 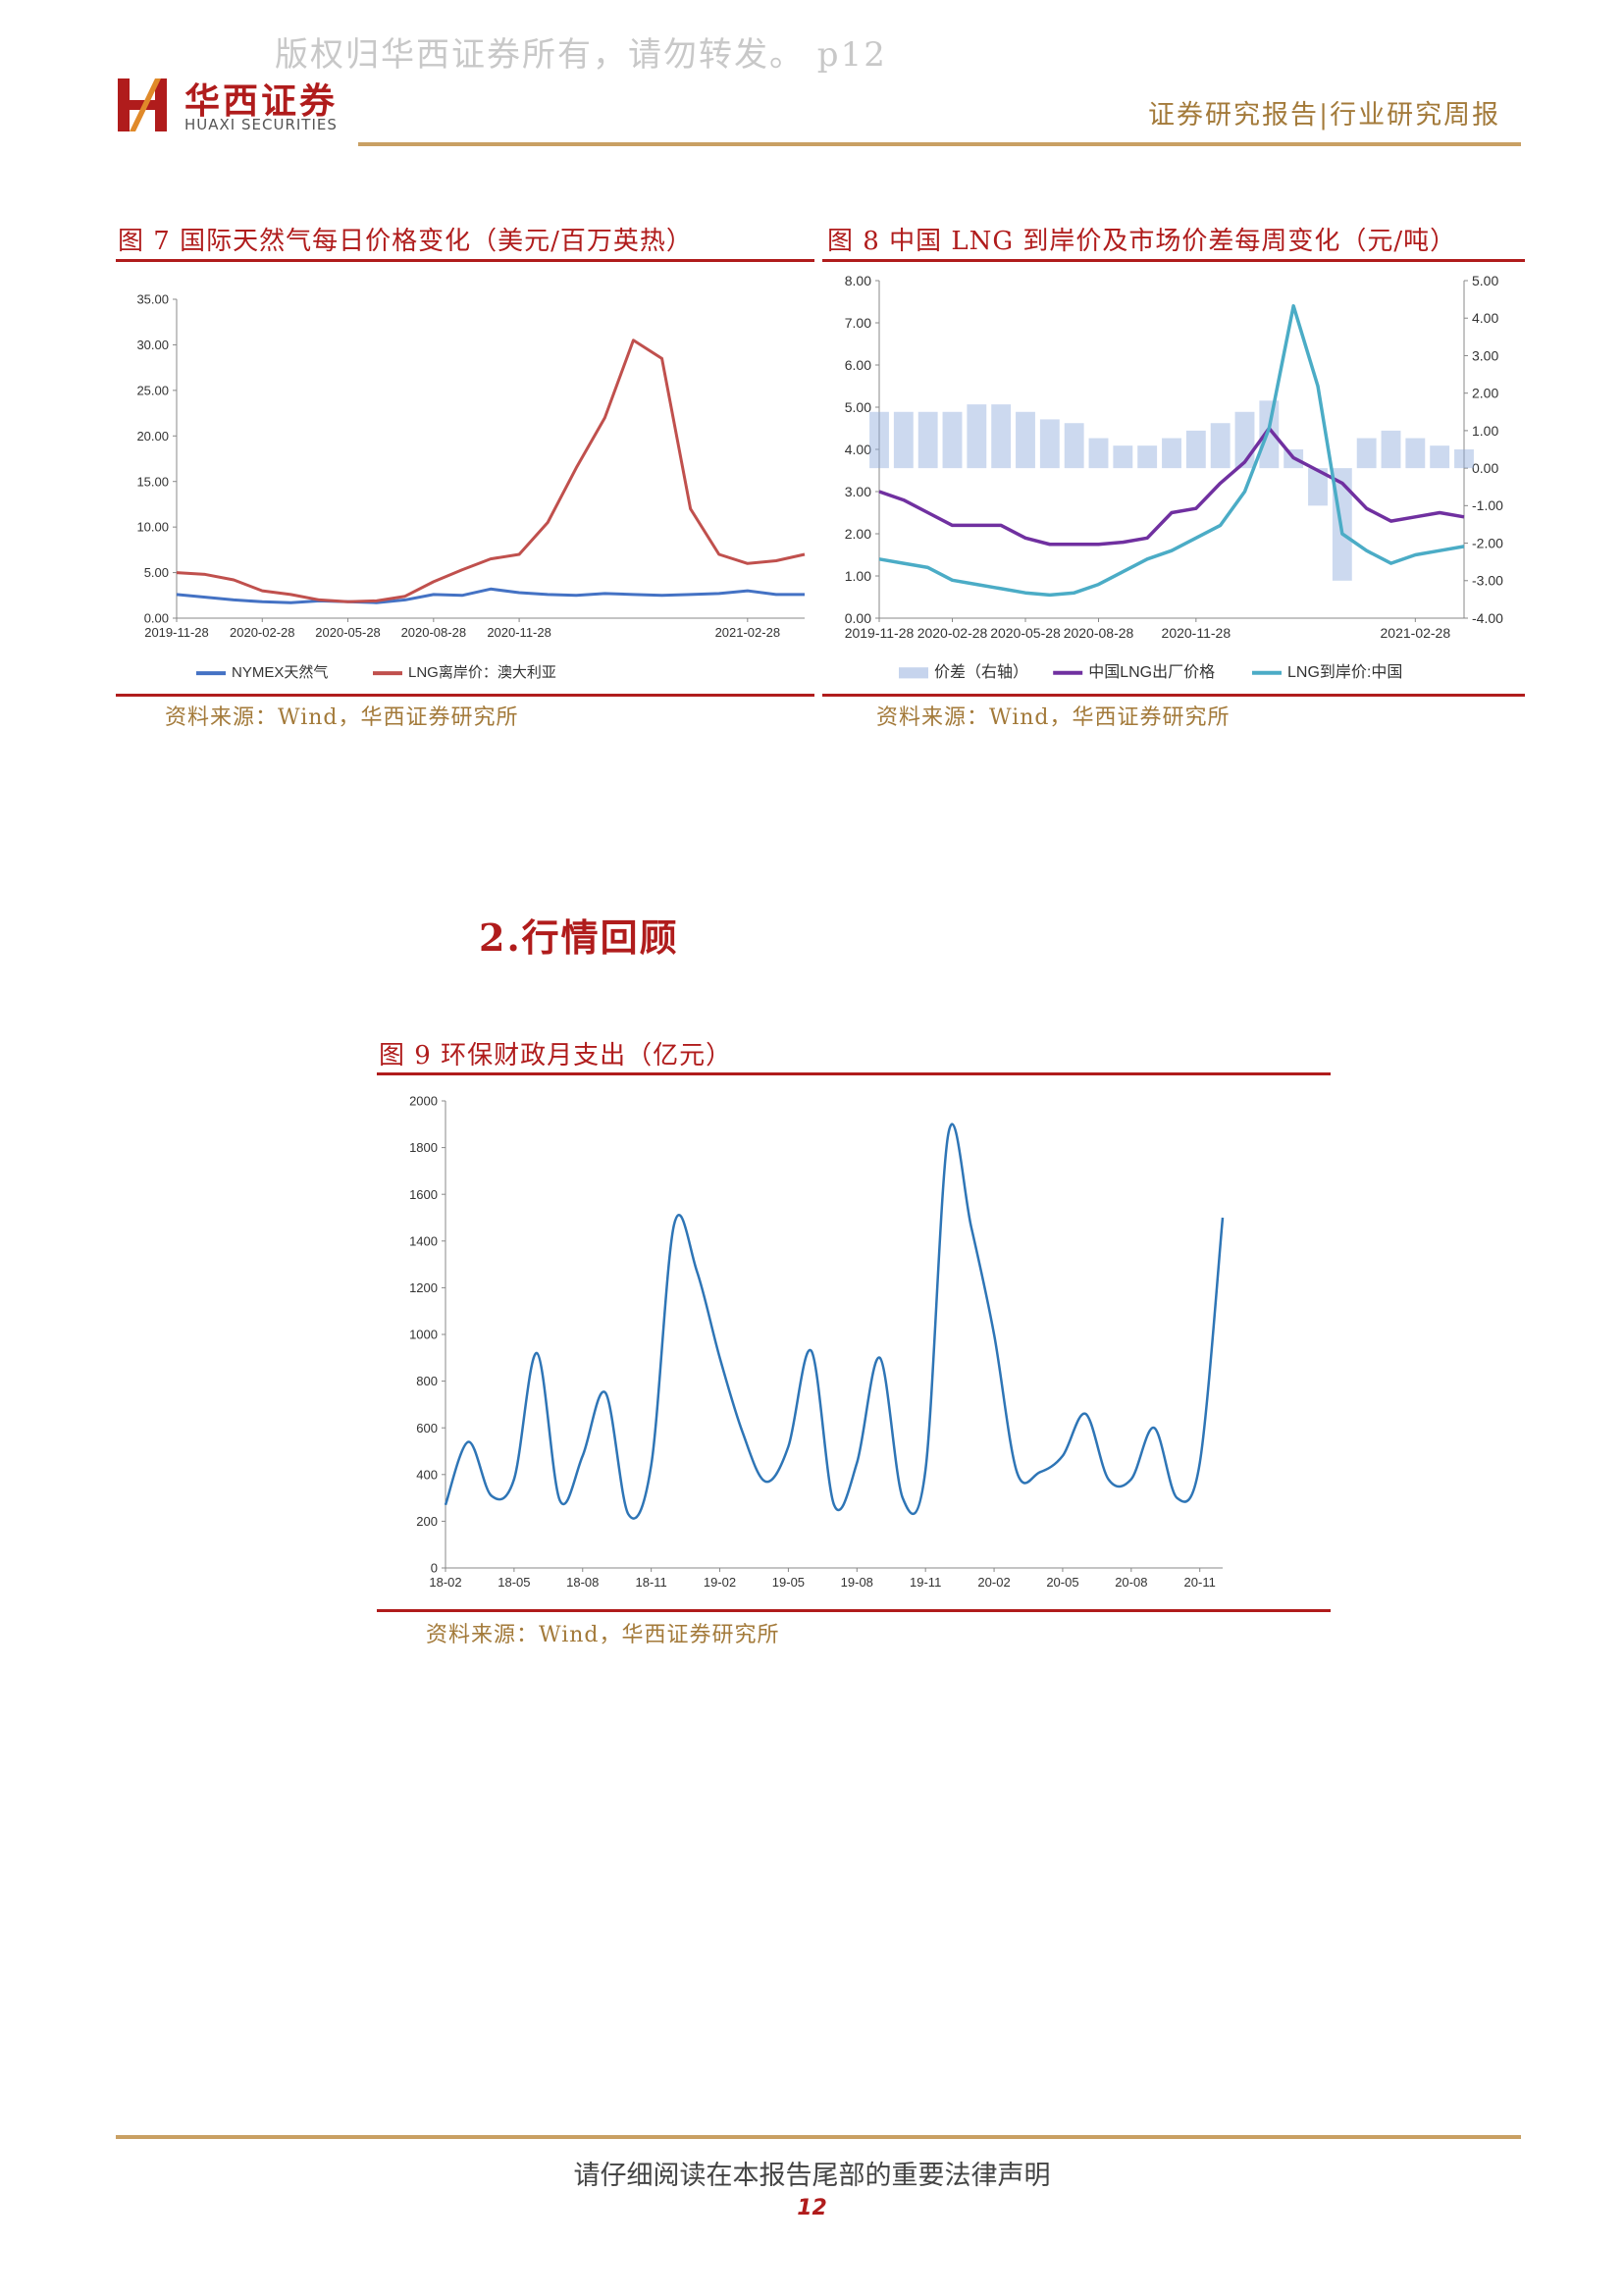 I want to click on y-tick-label: 8.00, so click(x=858, y=280).